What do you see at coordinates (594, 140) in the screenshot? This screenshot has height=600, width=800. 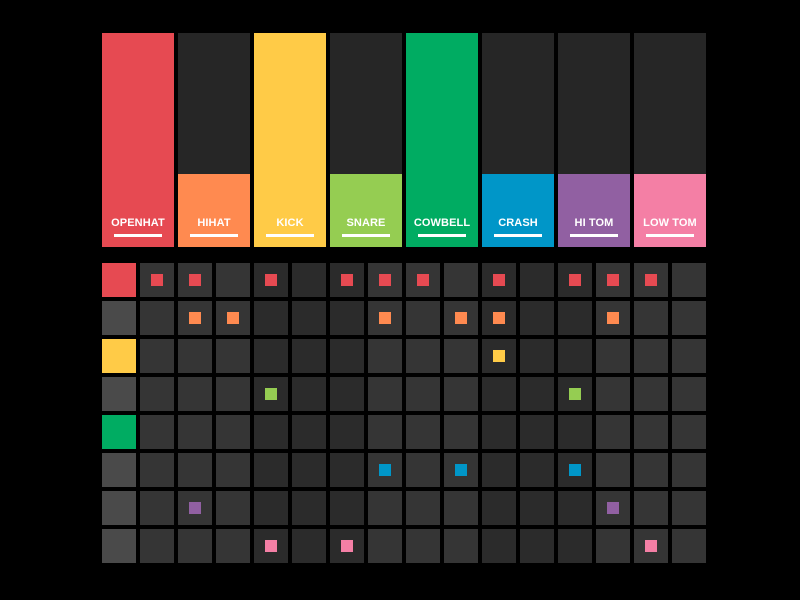 I see `pad-hi-tom: HI TOM` at bounding box center [594, 140].